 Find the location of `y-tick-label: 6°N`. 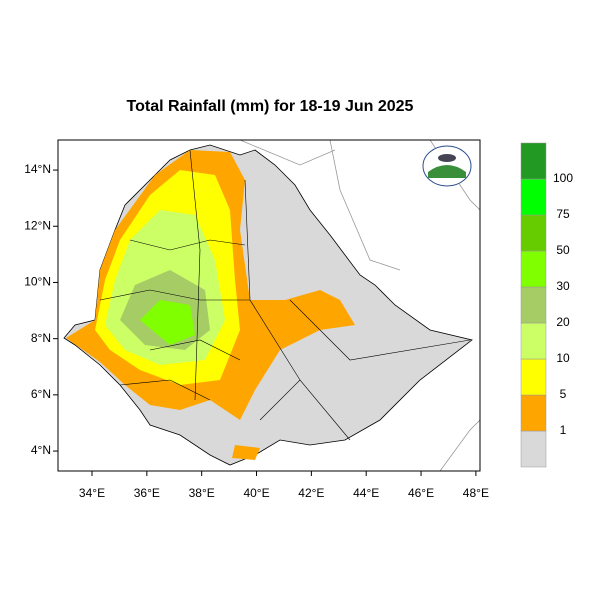

y-tick-label: 6°N is located at coordinates (41, 394).